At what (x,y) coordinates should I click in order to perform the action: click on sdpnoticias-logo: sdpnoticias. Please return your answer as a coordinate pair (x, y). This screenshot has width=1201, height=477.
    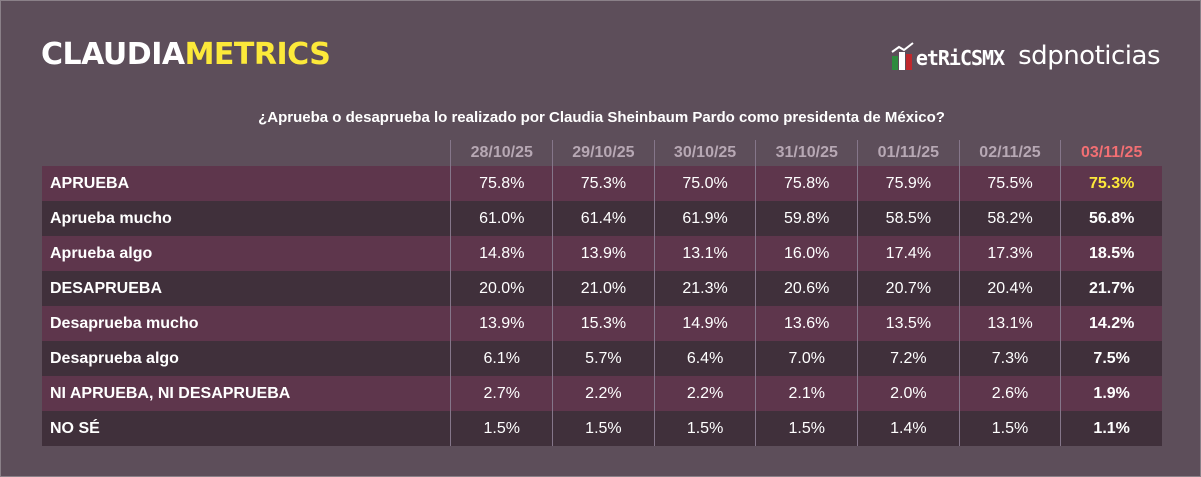
    Looking at the image, I should click on (1089, 56).